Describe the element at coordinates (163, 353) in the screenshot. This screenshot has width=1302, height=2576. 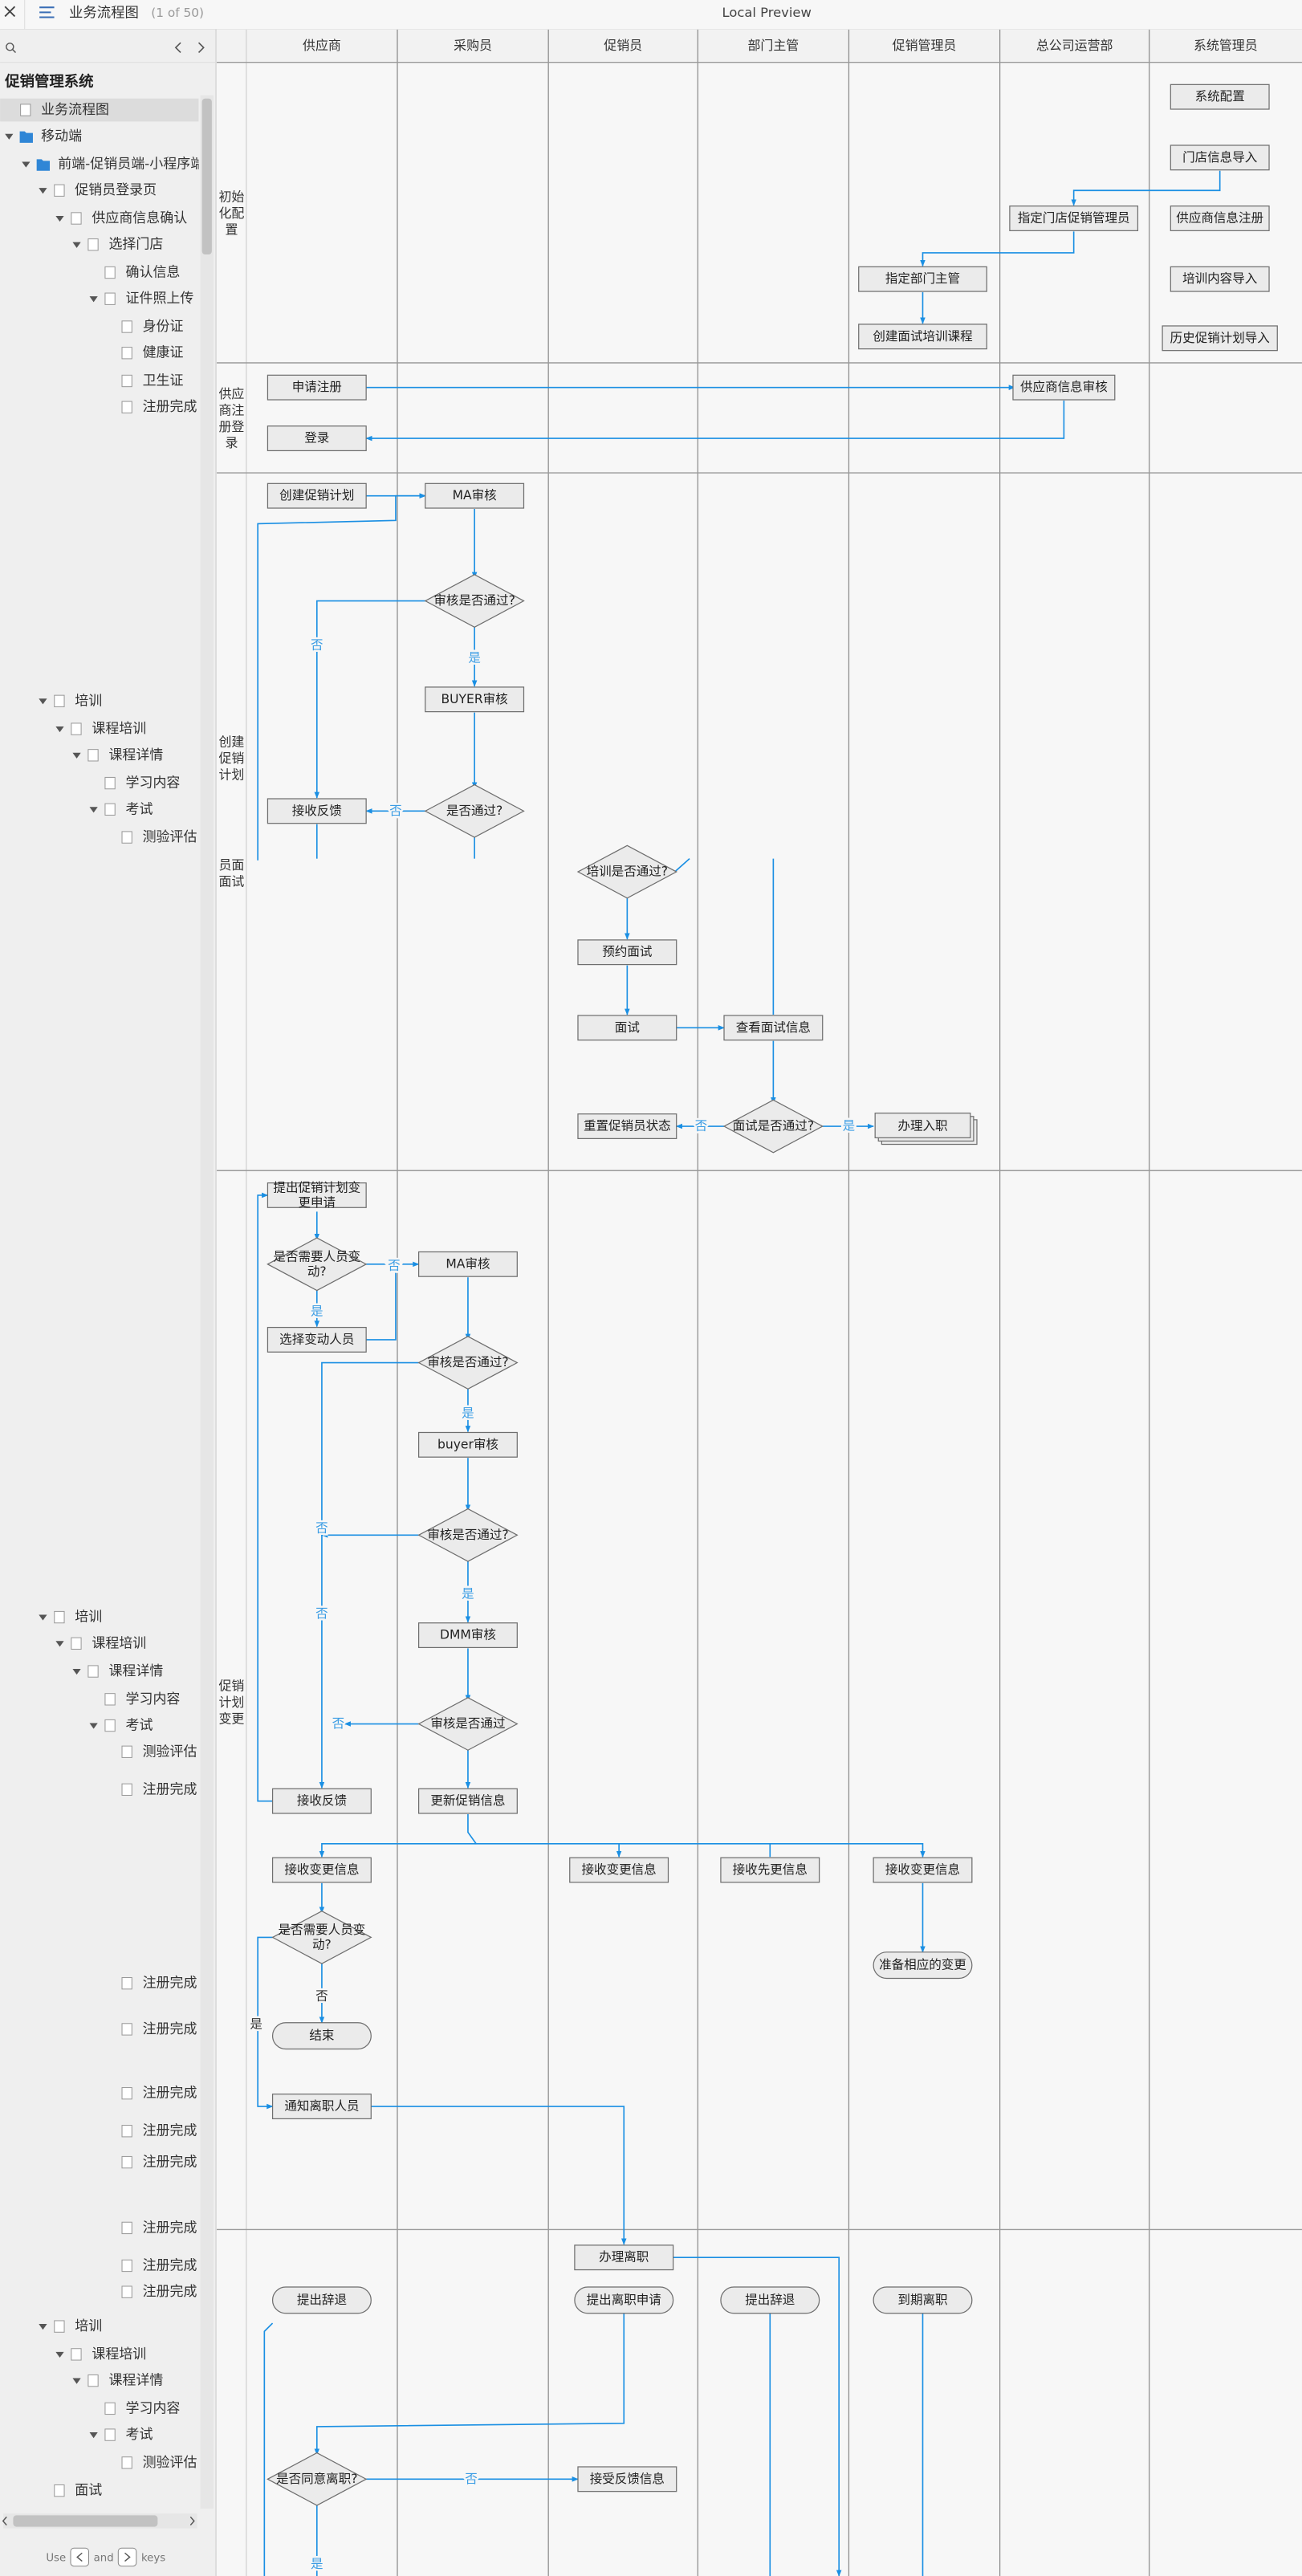
I see `tree-item: 健康证` at that location.